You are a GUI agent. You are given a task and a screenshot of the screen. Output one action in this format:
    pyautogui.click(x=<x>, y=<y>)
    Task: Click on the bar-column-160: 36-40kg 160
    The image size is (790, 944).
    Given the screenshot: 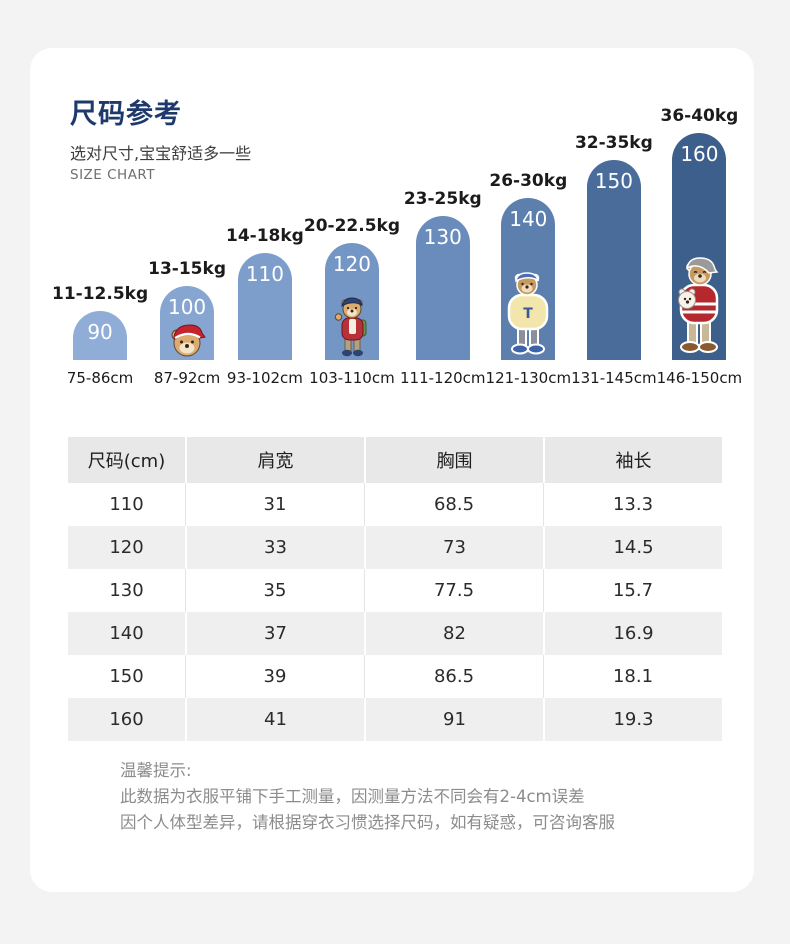 What is the action you would take?
    pyautogui.click(x=700, y=238)
    